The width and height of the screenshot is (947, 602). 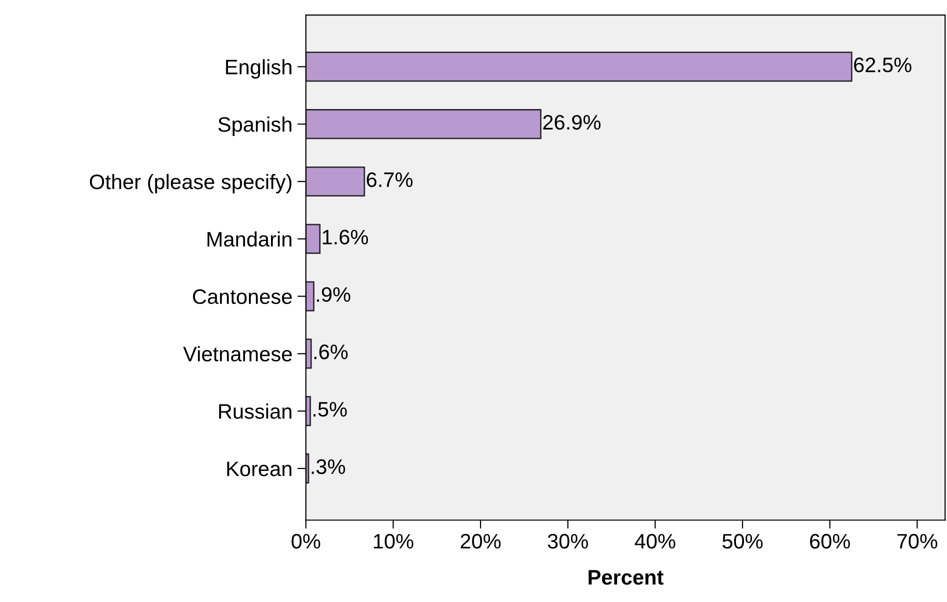 I want to click on data-label: 6.7%, so click(x=389, y=180).